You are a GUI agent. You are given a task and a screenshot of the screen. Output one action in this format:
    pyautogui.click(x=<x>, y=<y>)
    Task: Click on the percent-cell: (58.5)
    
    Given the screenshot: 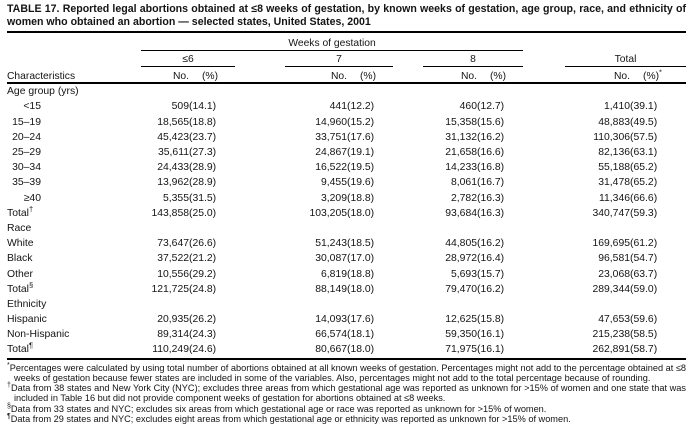 What is the action you would take?
    pyautogui.click(x=644, y=335)
    